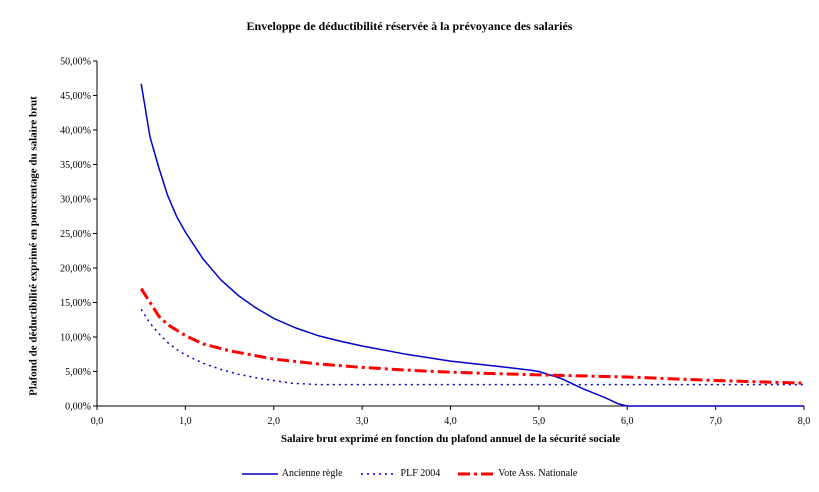  What do you see at coordinates (97, 421) in the screenshot?
I see `x-tick-label: 0,0` at bounding box center [97, 421].